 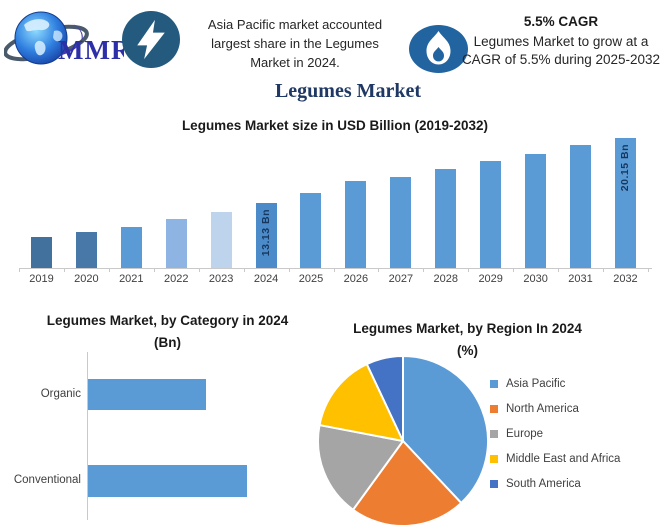 What do you see at coordinates (41, 252) in the screenshot?
I see `bar-2019` at bounding box center [41, 252].